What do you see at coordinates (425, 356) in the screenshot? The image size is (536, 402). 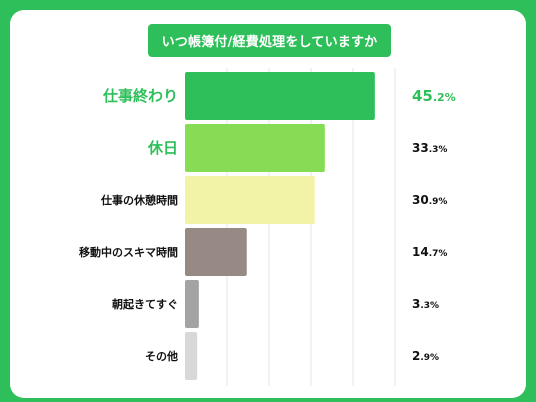 I see `value-label: 2.9%` at bounding box center [425, 356].